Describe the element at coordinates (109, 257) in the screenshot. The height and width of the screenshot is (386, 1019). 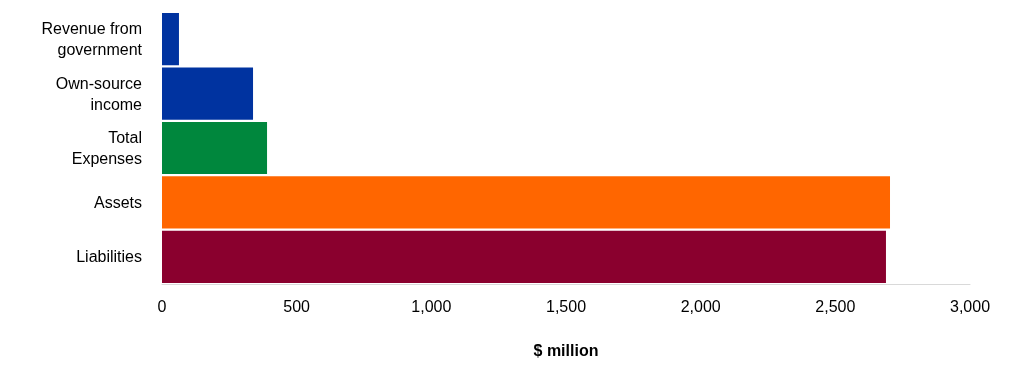
I see `y-tick-label: Liabilities` at that location.